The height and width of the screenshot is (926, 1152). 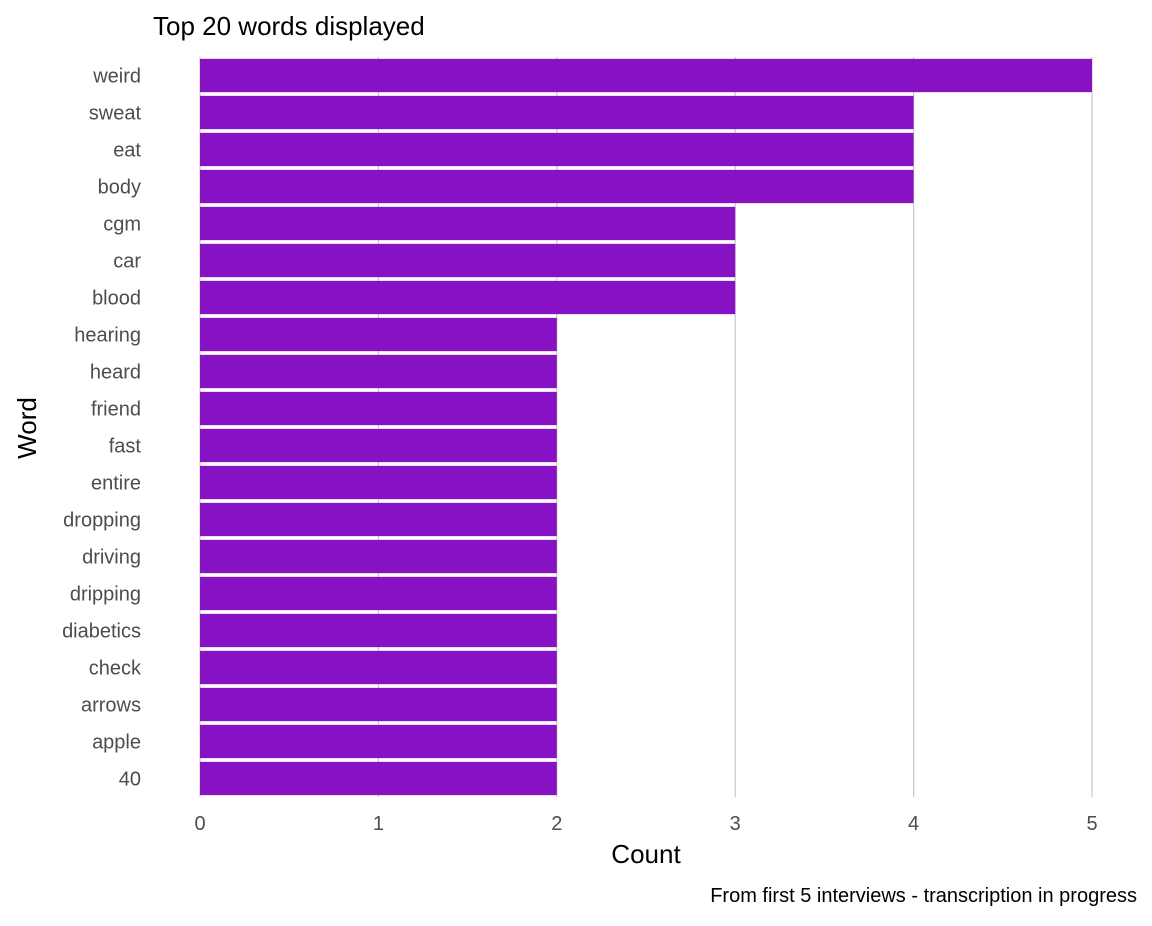 What do you see at coordinates (111, 706) in the screenshot?
I see `y-tick-label: arrows` at bounding box center [111, 706].